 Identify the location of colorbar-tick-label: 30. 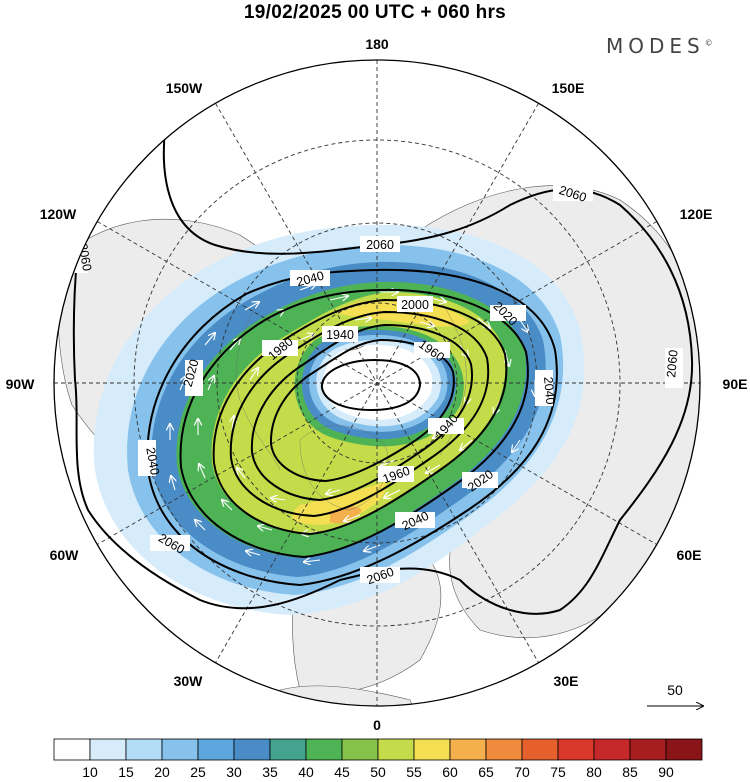
(234, 772).